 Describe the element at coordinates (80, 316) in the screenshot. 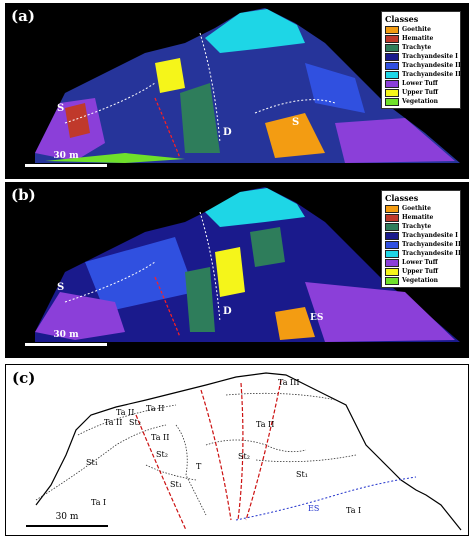

I see `purple-left-zone` at that location.